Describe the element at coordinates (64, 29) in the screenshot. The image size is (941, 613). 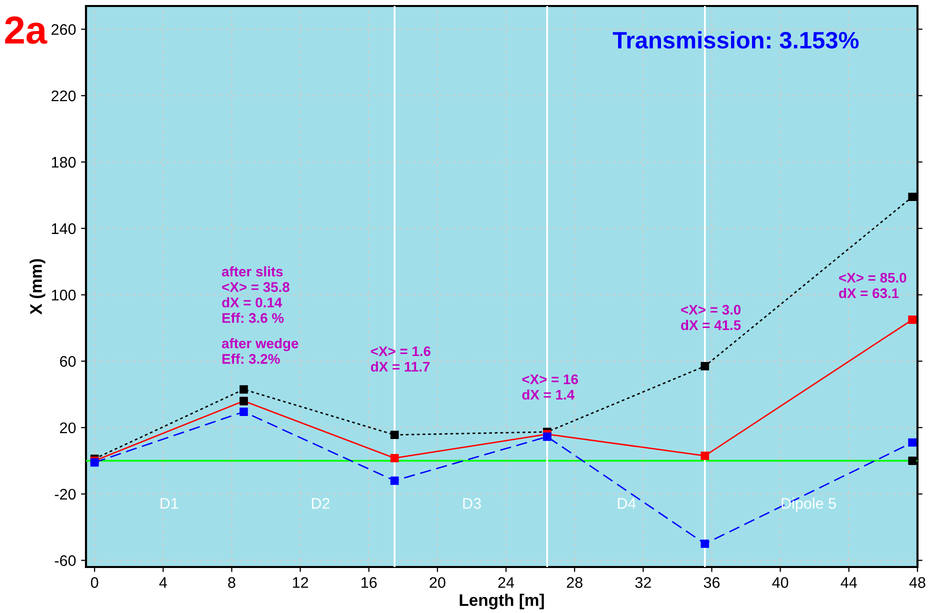
I see `y-tick-label: 260` at that location.